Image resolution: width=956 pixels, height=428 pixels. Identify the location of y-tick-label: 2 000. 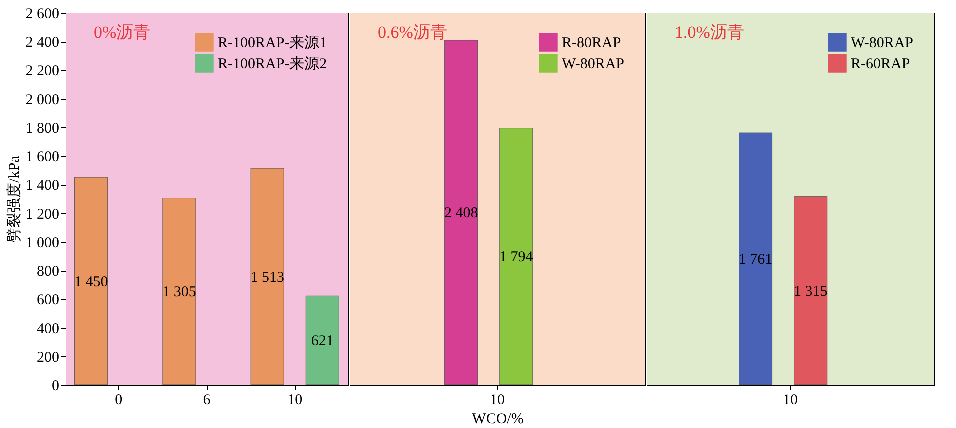
(43, 100).